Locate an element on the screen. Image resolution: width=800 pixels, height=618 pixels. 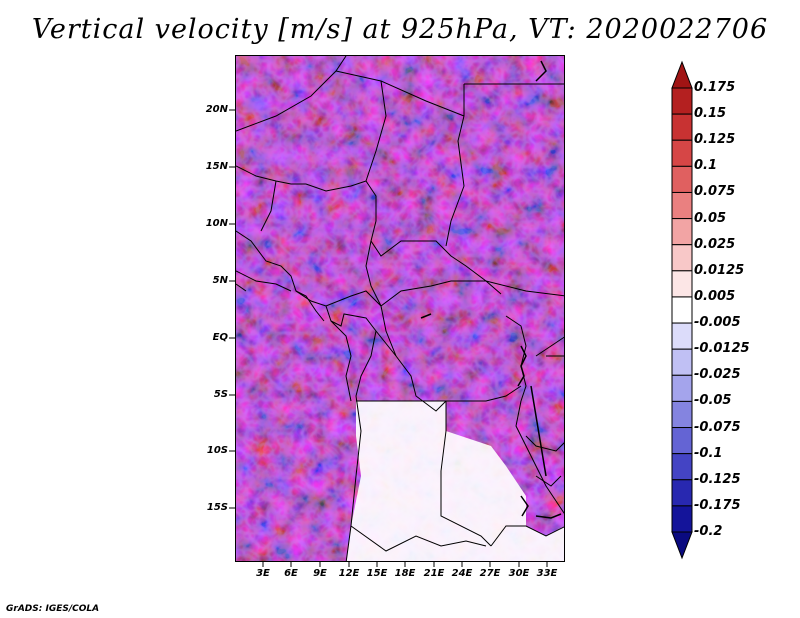
grads-credit: GrADS: IGES/COLA is located at coordinates (53, 609).